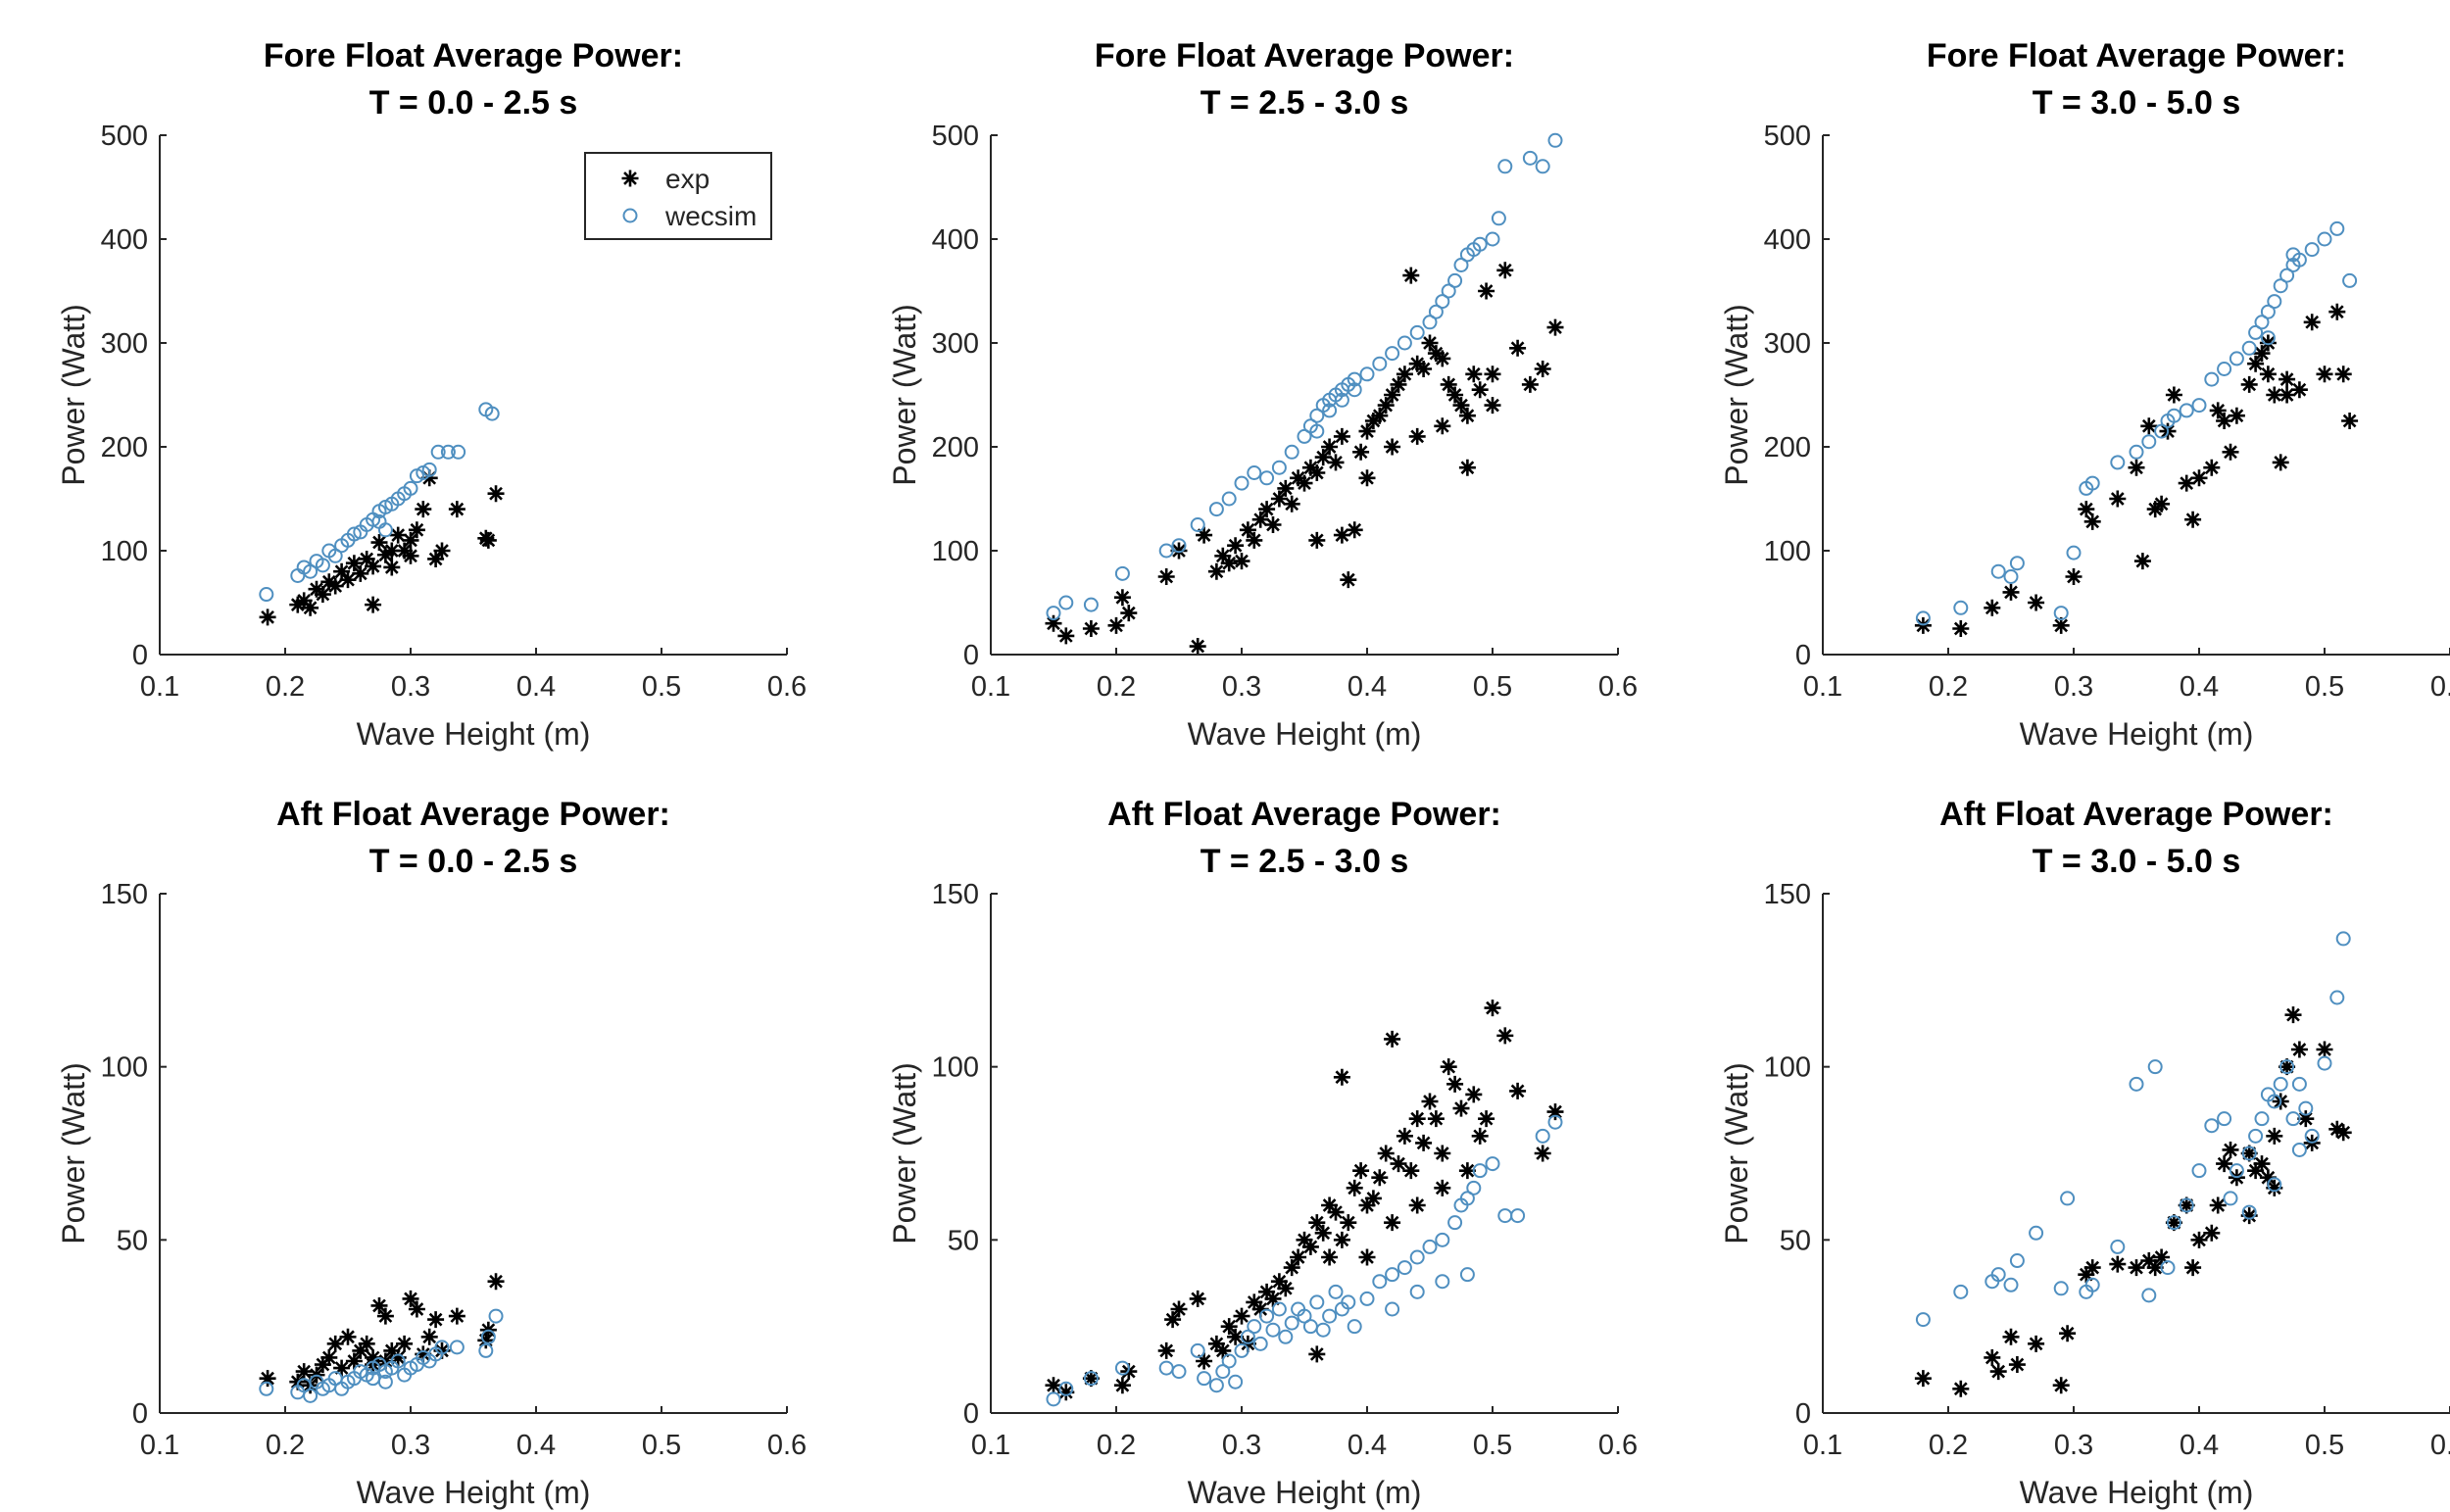 This screenshot has height=1512, width=2450. Describe the element at coordinates (630, 178) in the screenshot. I see `legend-exp-marker` at that location.